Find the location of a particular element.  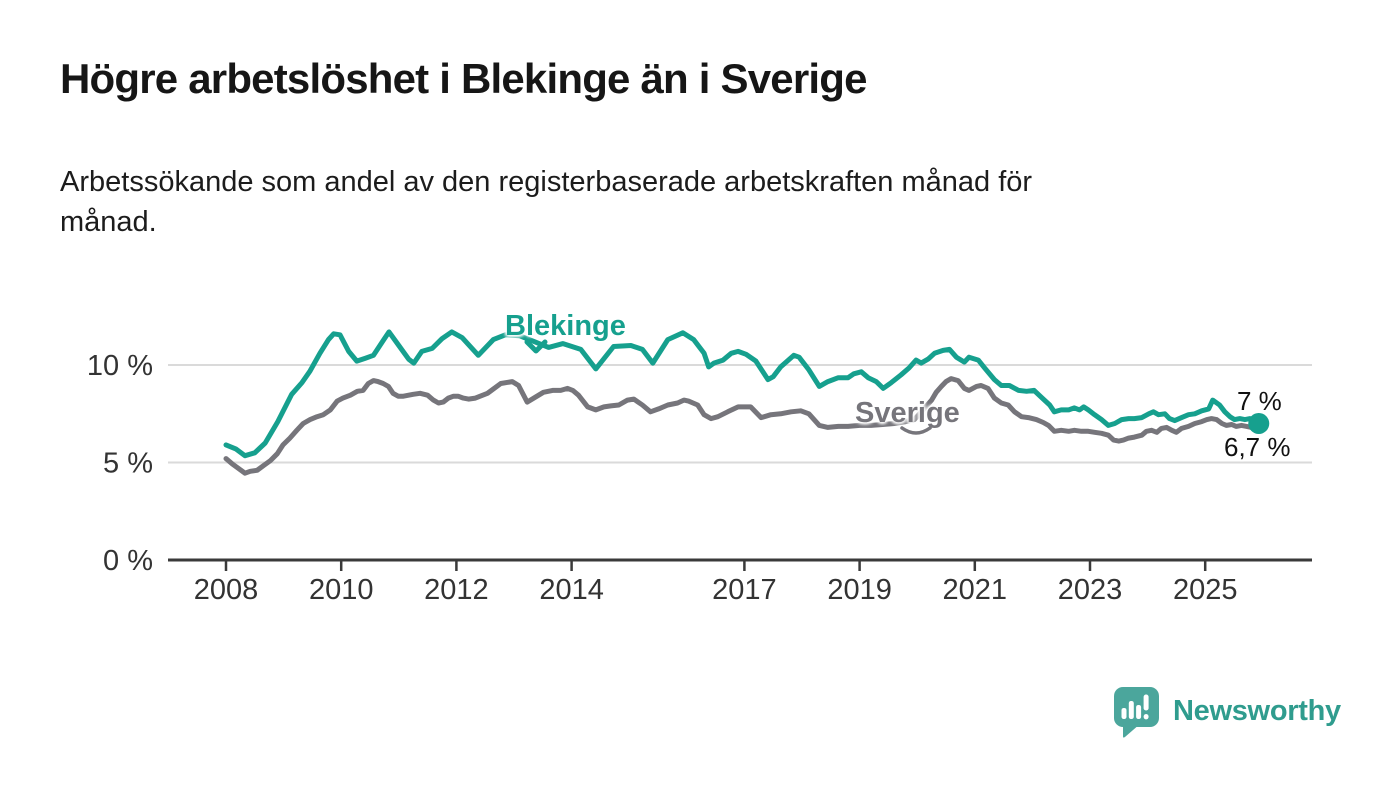

x-tick-label: 2019 is located at coordinates (859, 590).